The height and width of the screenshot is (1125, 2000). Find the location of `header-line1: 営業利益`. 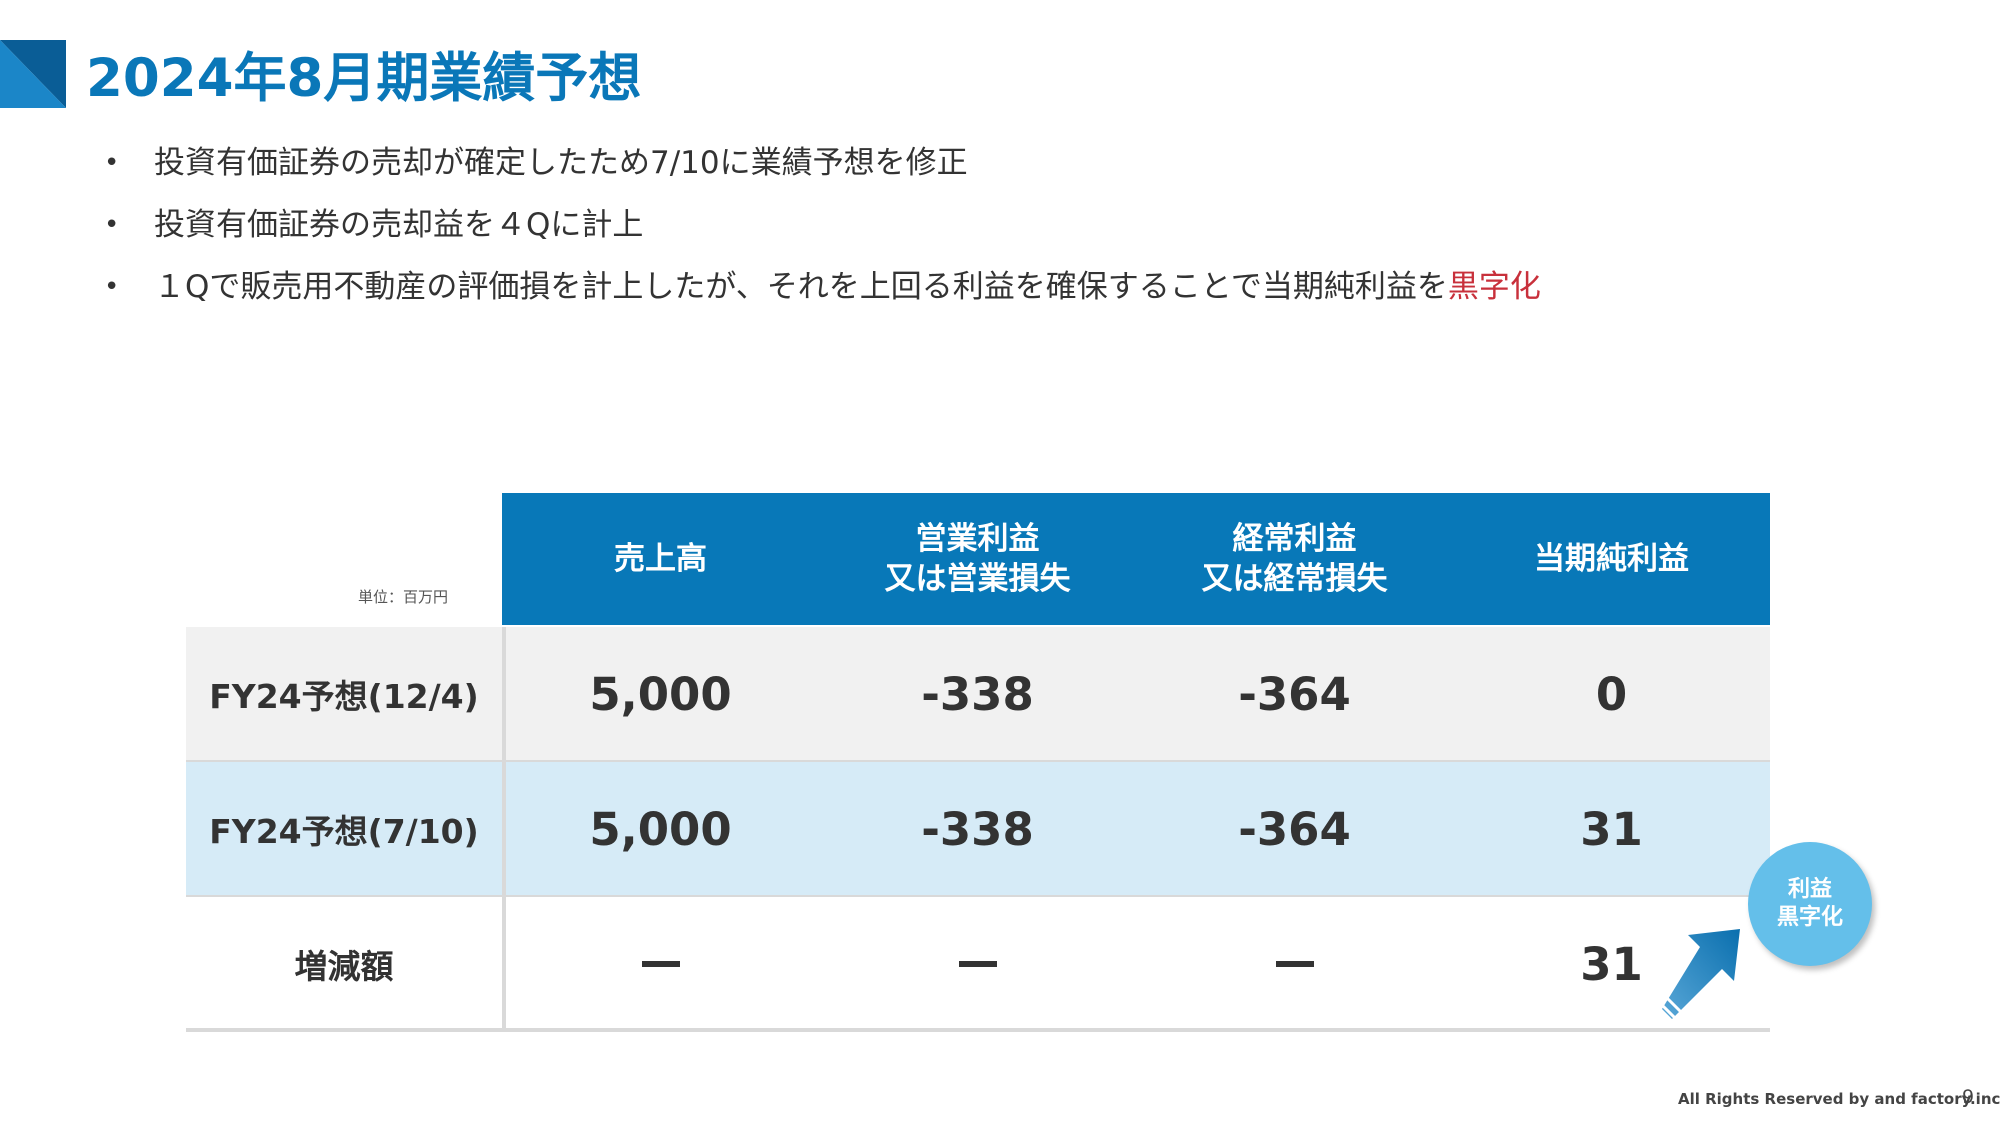

header-line1: 営業利益 is located at coordinates (977, 539).